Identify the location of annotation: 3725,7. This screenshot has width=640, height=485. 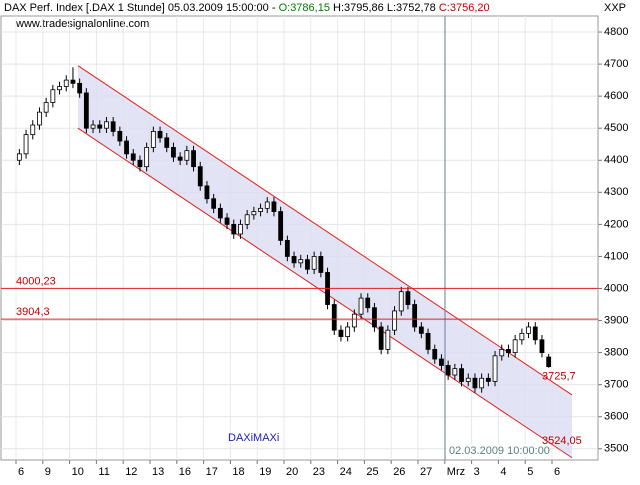
(559, 376).